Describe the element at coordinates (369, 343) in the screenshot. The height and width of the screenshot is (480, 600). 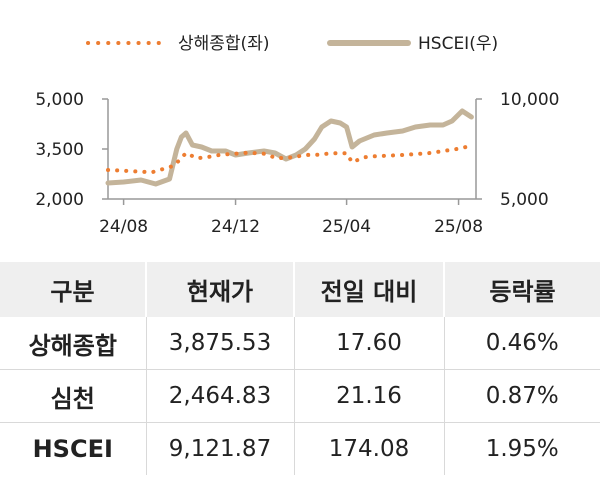
I see `row-daily-change: 17.60` at that location.